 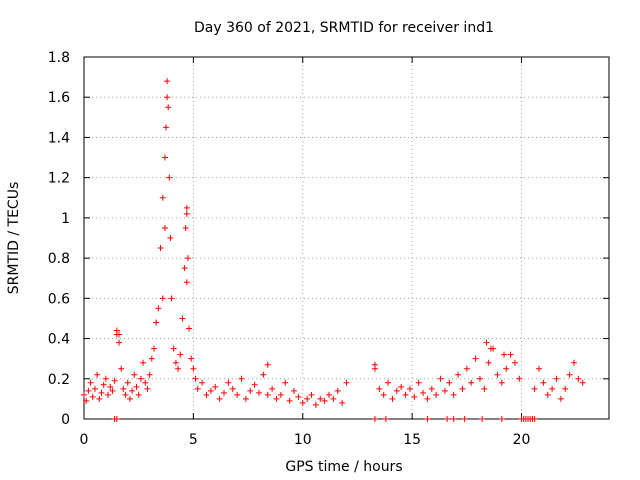 What do you see at coordinates (65, 420) in the screenshot?
I see `y-tick-label: 0` at bounding box center [65, 420].